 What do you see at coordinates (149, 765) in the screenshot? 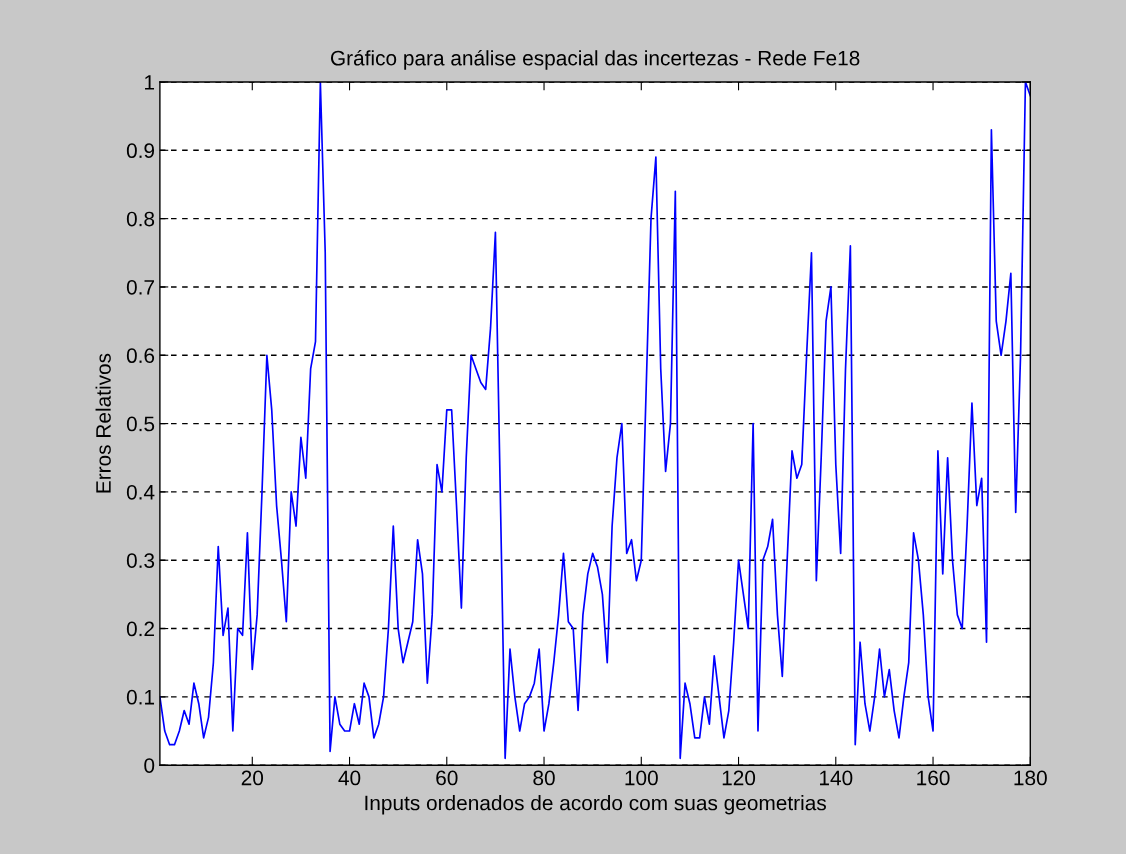
I see `y-tick-label: 0` at bounding box center [149, 765].